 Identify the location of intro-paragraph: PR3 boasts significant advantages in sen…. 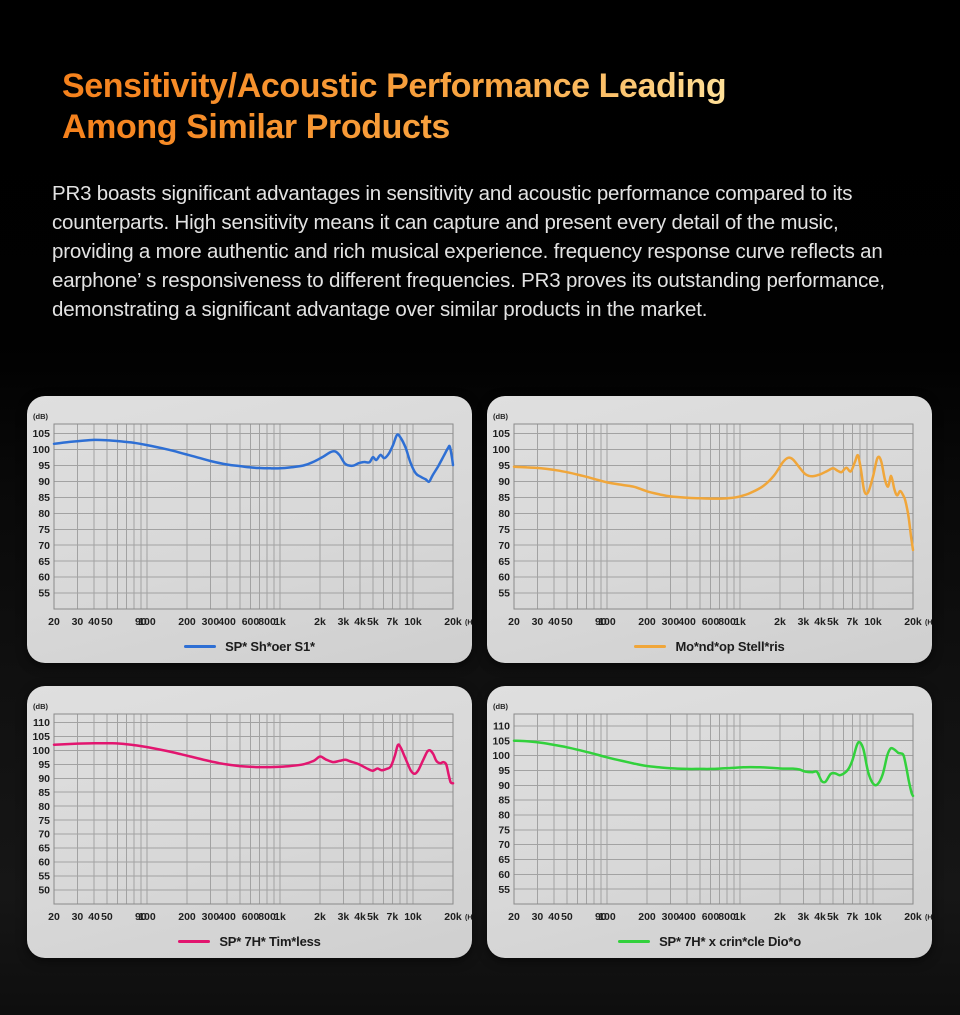
(468, 251).